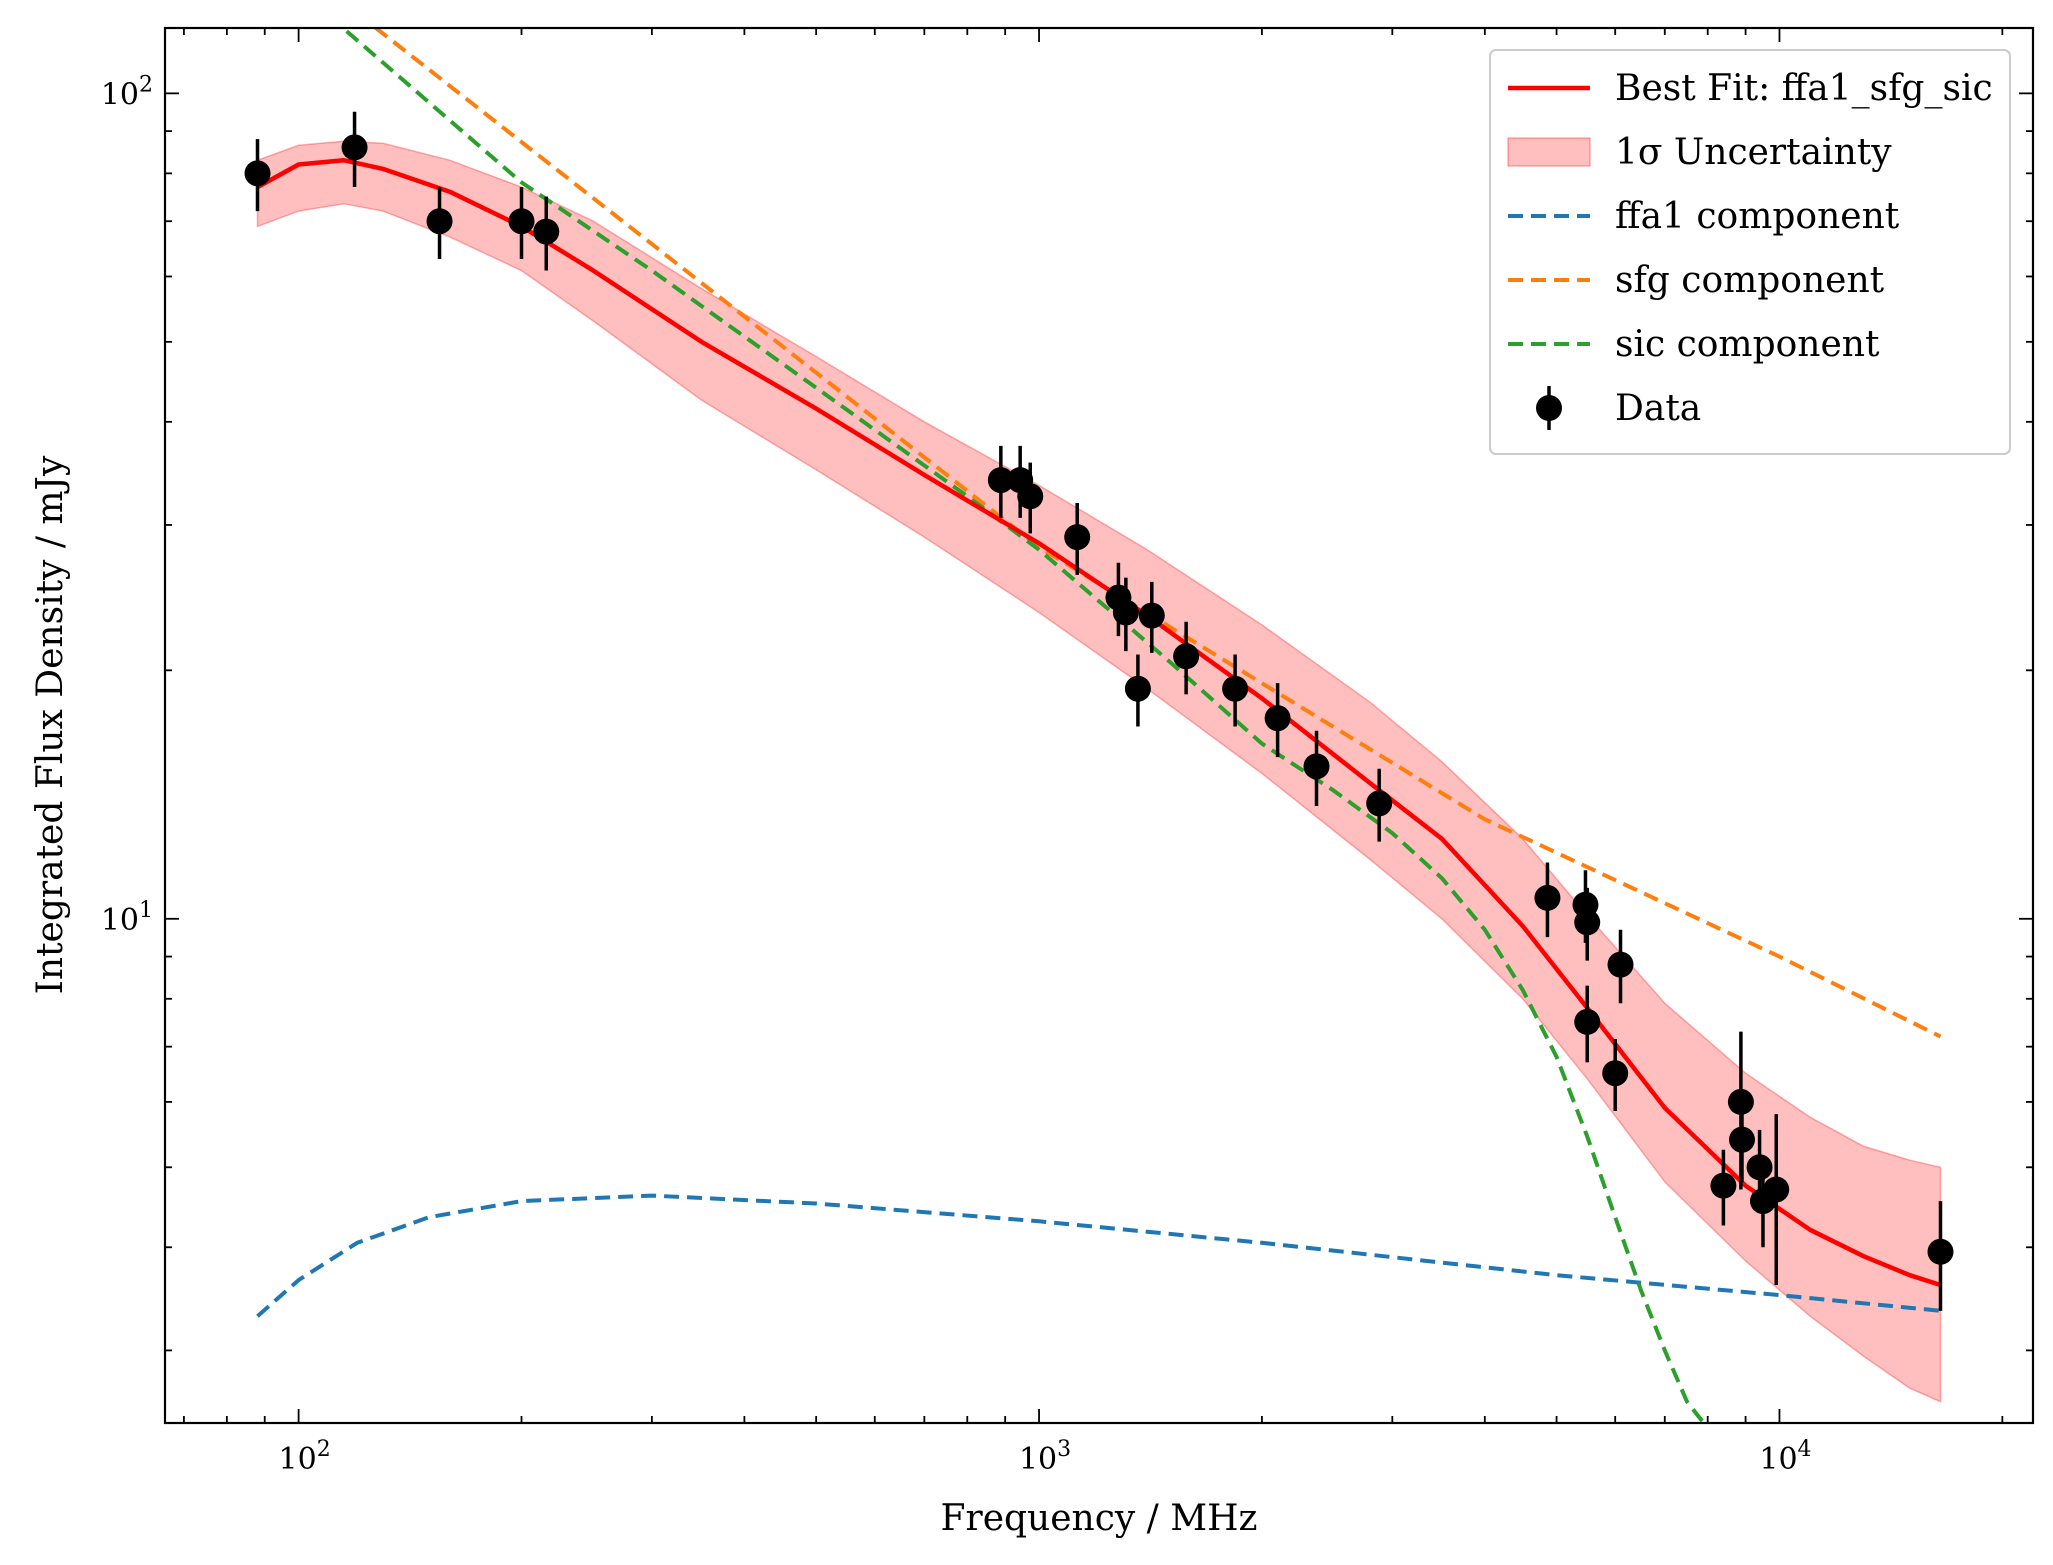 The image size is (2053, 1565). What do you see at coordinates (1658, 408) in the screenshot?
I see `legend-label: Data` at bounding box center [1658, 408].